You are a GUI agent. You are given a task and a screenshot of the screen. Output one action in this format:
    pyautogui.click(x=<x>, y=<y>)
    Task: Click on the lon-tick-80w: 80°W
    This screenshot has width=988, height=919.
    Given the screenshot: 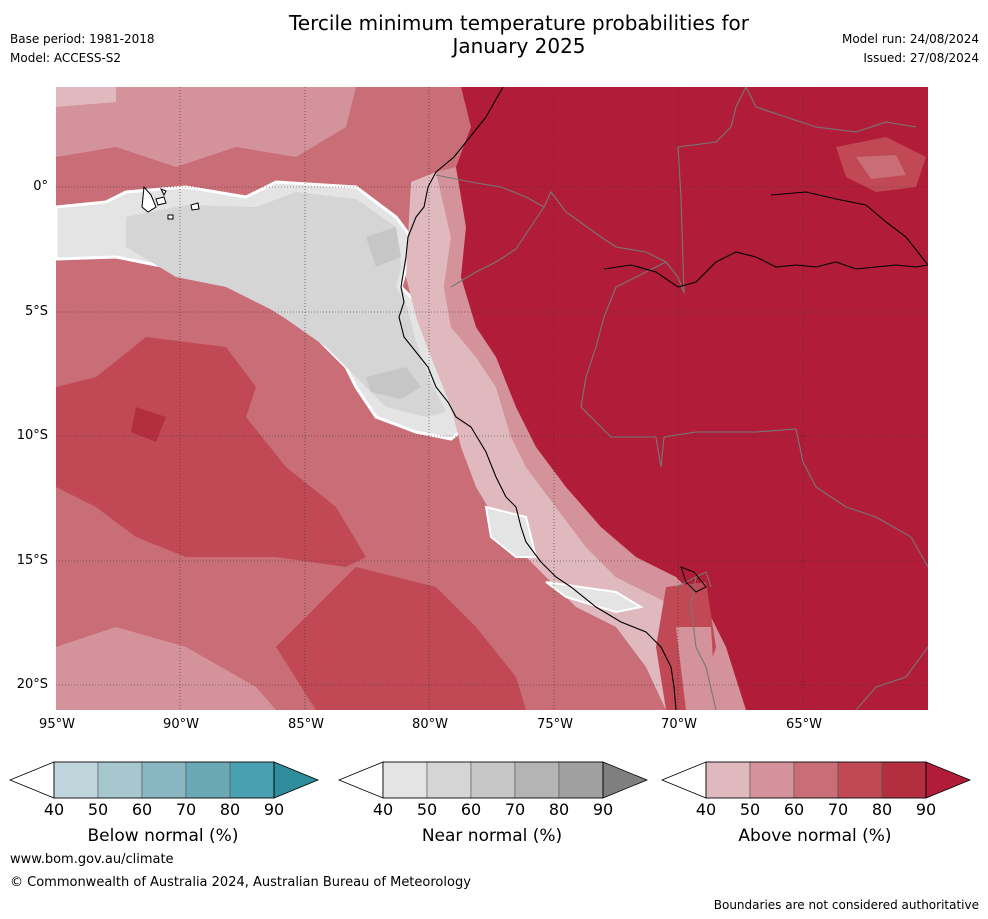 What is the action you would take?
    pyautogui.click(x=430, y=724)
    